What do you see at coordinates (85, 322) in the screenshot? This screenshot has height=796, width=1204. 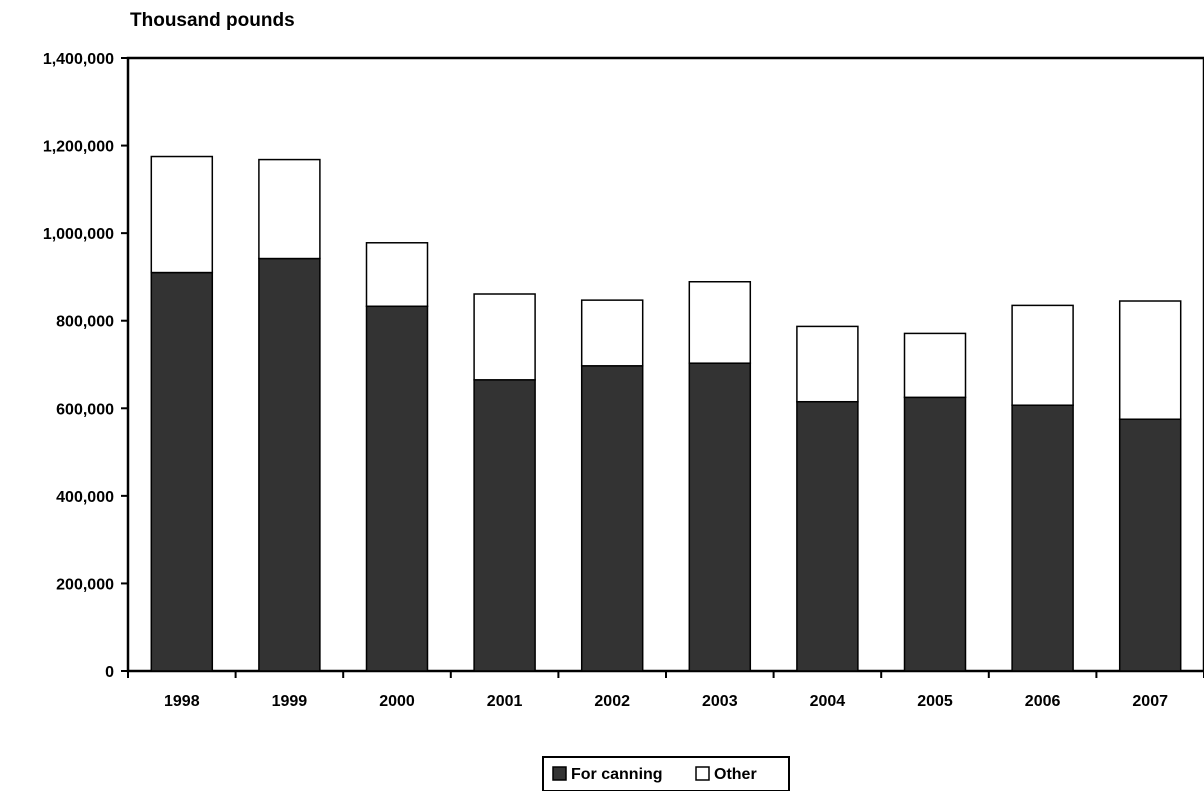 I see `y-tick-label: 800,000` at bounding box center [85, 322].